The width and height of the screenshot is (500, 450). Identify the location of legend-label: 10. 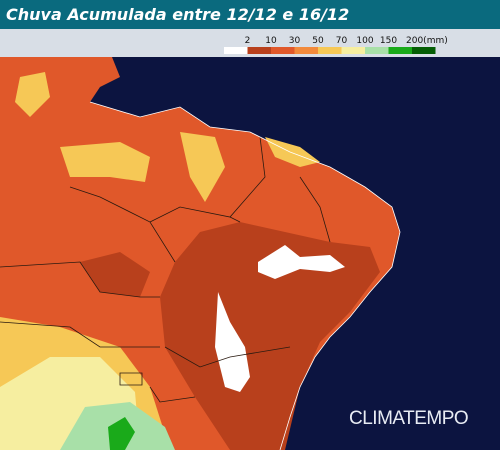
(271, 41).